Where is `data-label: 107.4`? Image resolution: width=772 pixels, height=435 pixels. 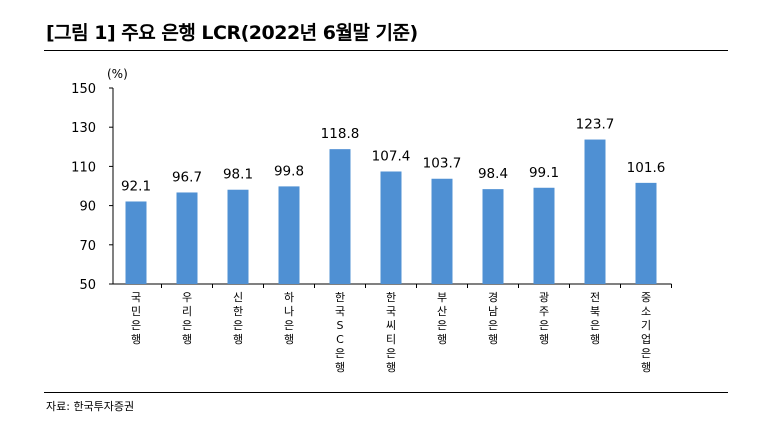
data-label: 107.4 is located at coordinates (391, 156).